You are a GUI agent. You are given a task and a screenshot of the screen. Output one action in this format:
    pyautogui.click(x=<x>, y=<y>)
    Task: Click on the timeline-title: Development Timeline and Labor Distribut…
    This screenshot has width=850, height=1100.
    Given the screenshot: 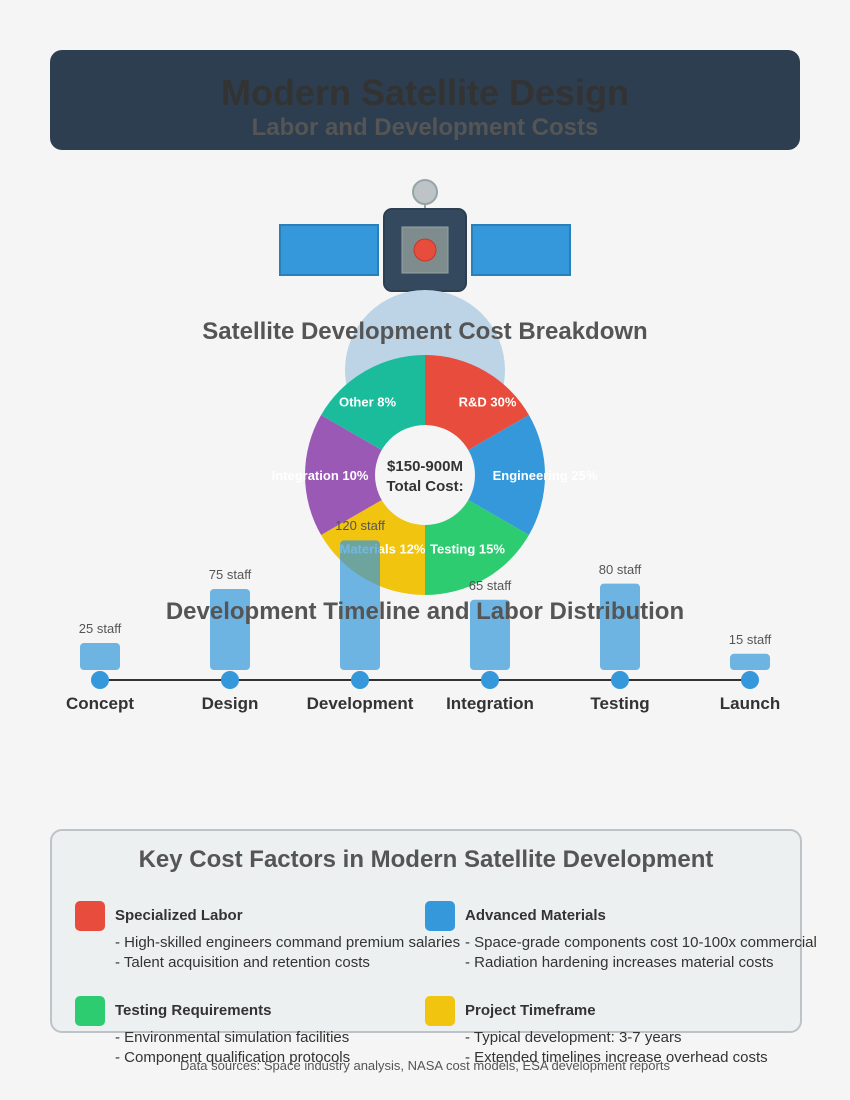 What is the action you would take?
    pyautogui.click(x=425, y=611)
    